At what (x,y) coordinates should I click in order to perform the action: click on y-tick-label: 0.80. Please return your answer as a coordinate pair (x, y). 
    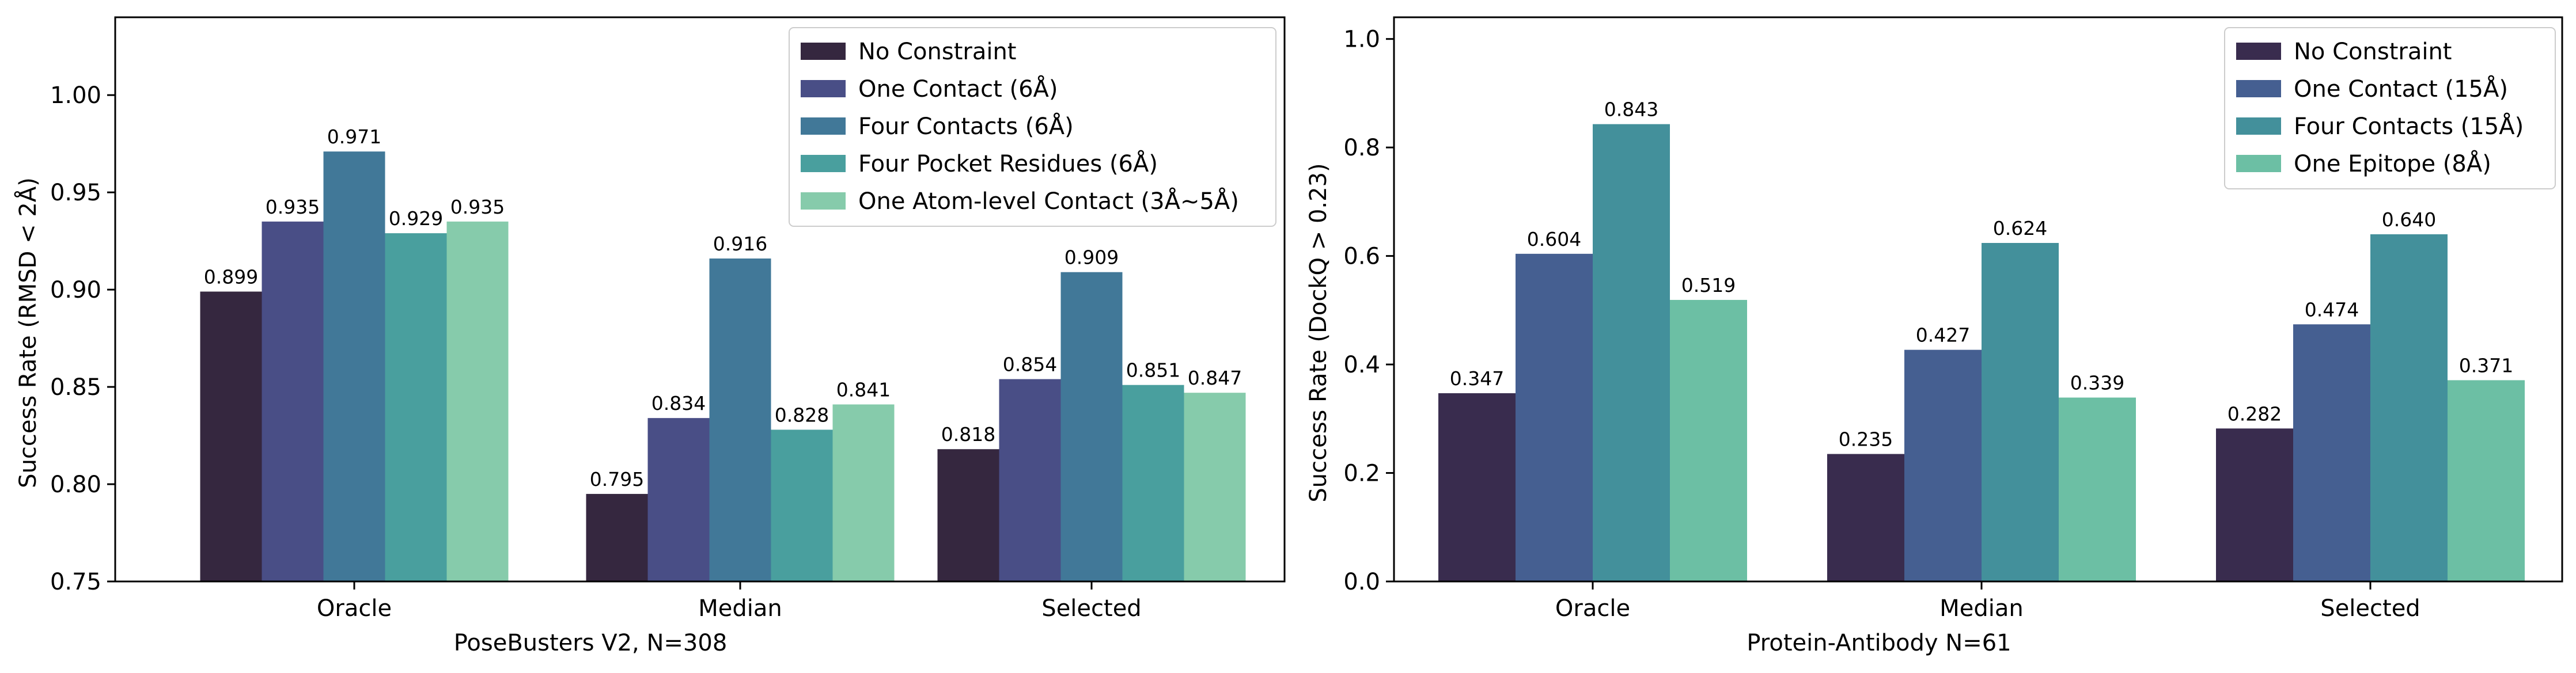
    Looking at the image, I should click on (75, 485).